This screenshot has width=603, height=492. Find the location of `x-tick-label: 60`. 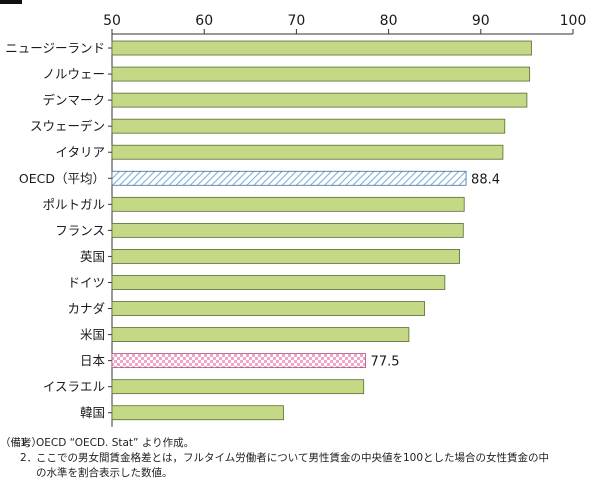

x-tick-label: 60 is located at coordinates (204, 21).